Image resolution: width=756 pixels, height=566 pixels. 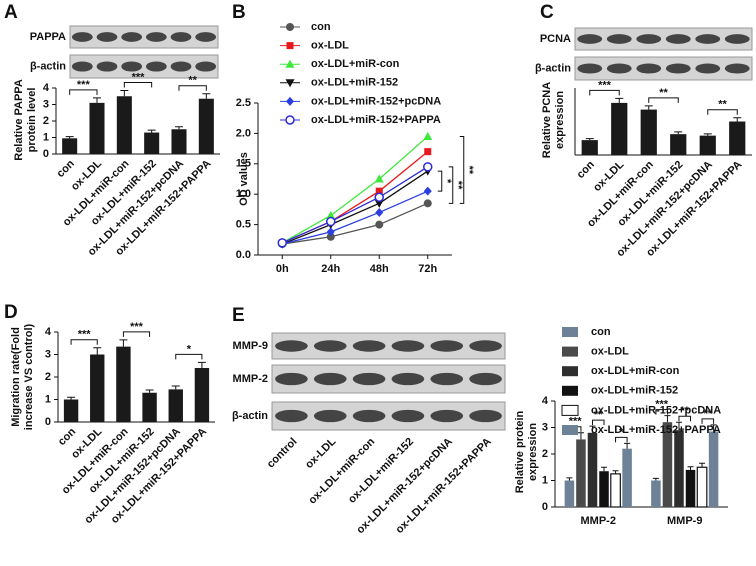 What do you see at coordinates (243, 164) in the screenshot?
I see `y-tick-label: 1.5` at bounding box center [243, 164].